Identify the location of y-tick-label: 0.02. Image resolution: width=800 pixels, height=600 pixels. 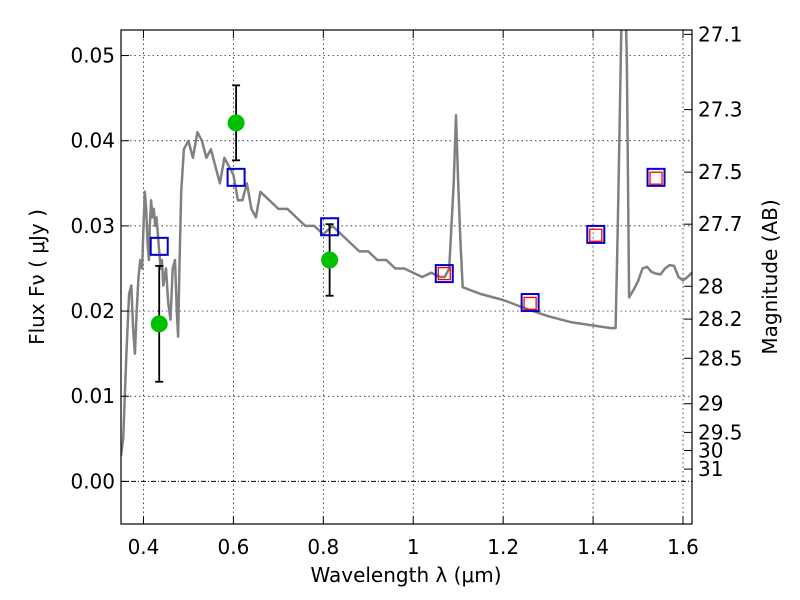
(92, 311).